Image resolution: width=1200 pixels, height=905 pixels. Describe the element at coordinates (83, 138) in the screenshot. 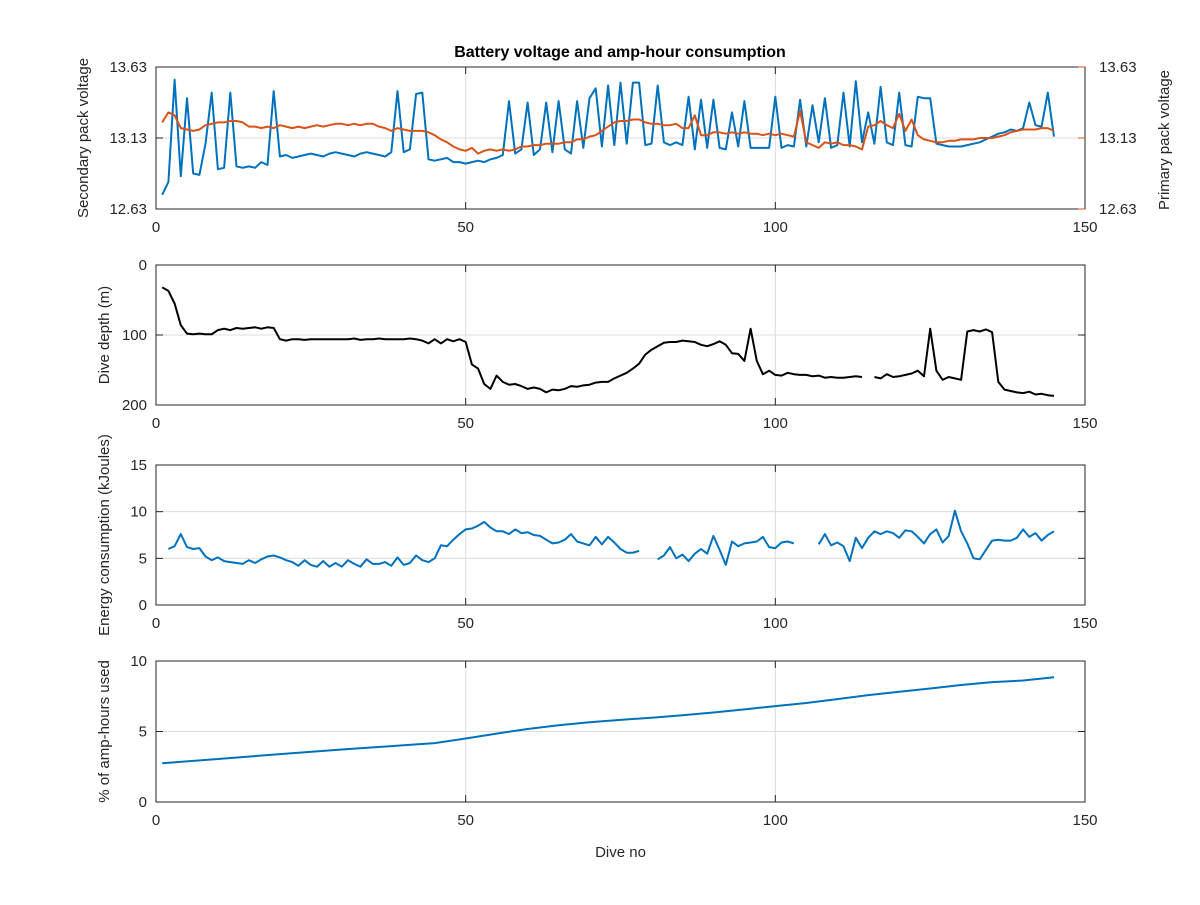

I see `y-axis-label-voltage: Secondary pack voltage` at that location.